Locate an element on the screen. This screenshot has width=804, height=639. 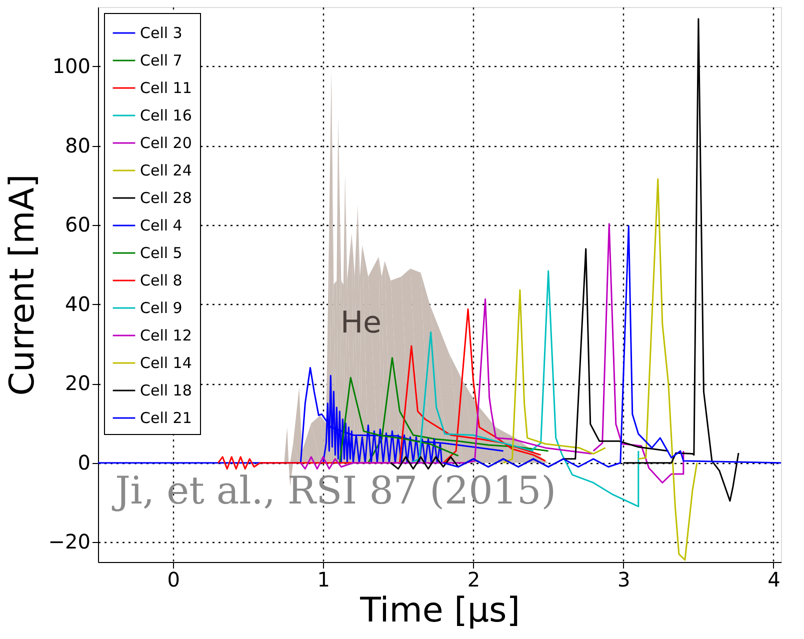
annotation: Ji, et al., RSI 87 (2015) is located at coordinates (333, 490).